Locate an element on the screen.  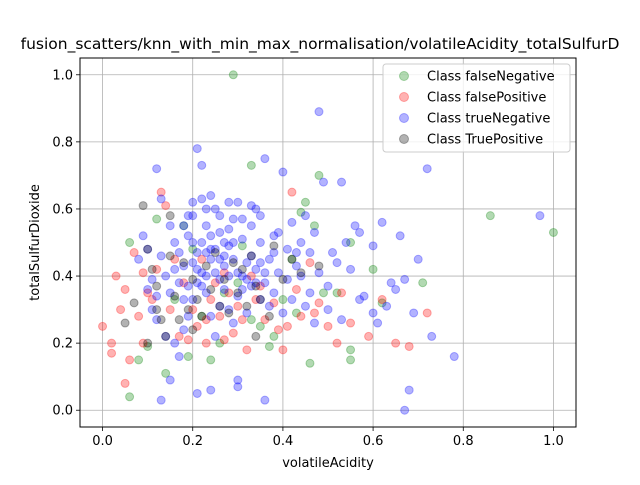
legend-box is located at coordinates (476, 108).